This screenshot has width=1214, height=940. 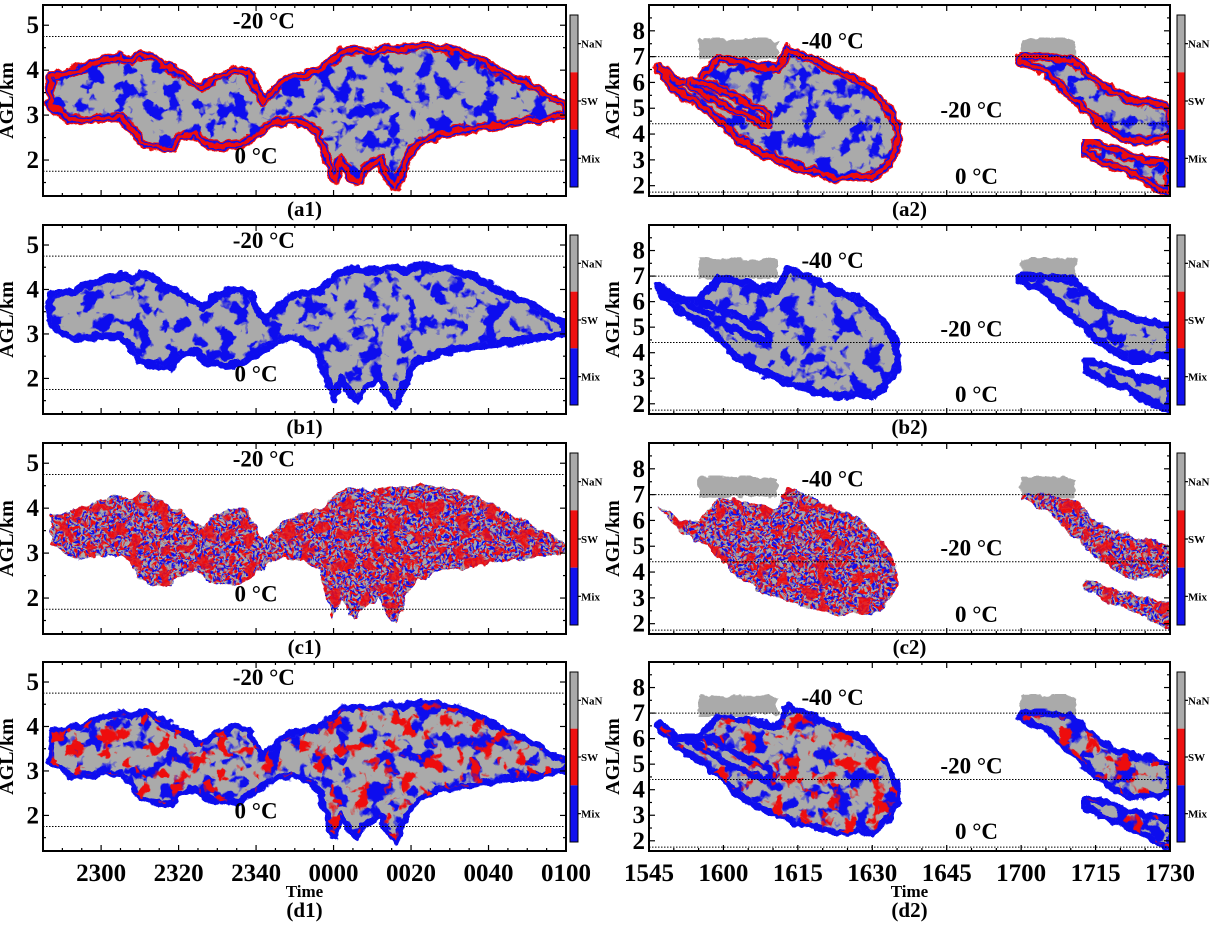 I want to click on x-tick-label: 0000, so click(x=334, y=873).